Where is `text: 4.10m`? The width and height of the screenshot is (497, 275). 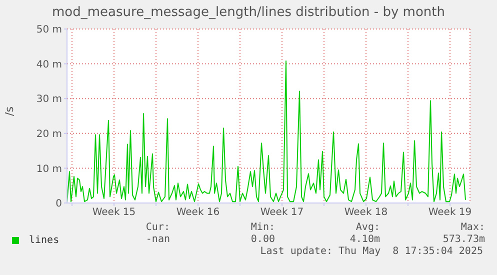 text: 4.10m is located at coordinates (364, 239).